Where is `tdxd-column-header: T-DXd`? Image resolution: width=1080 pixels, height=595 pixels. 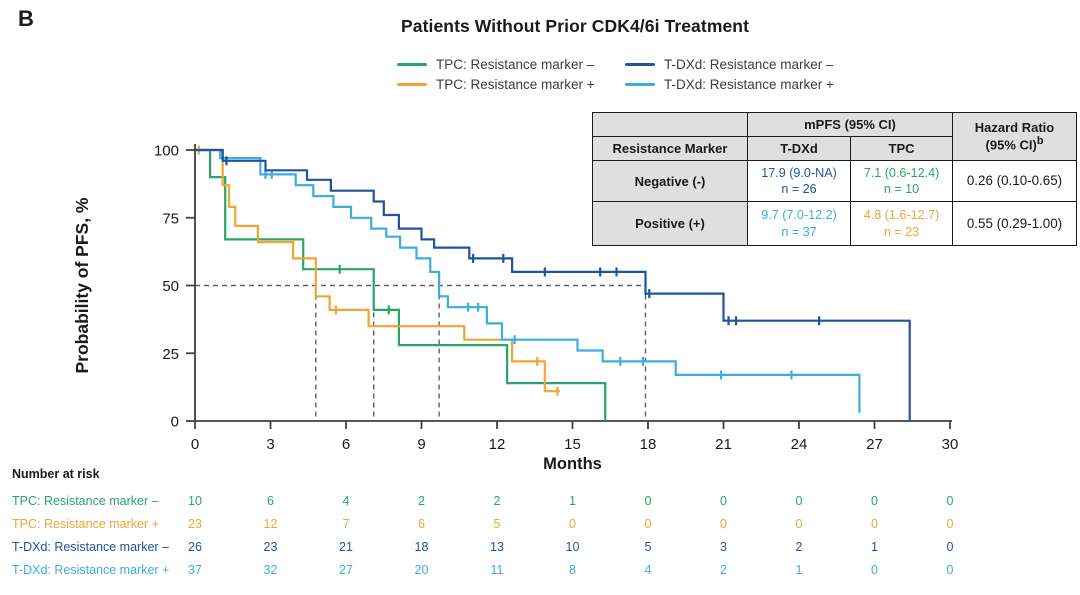
tdxd-column-header: T-DXd is located at coordinates (799, 148).